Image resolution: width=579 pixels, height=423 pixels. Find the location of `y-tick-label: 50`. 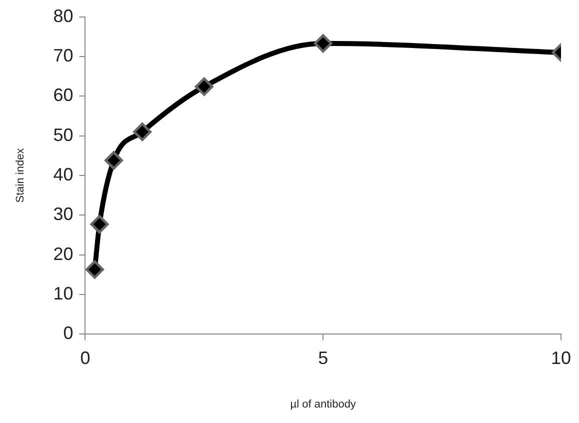

y-tick-label: 50 is located at coordinates (63, 134).